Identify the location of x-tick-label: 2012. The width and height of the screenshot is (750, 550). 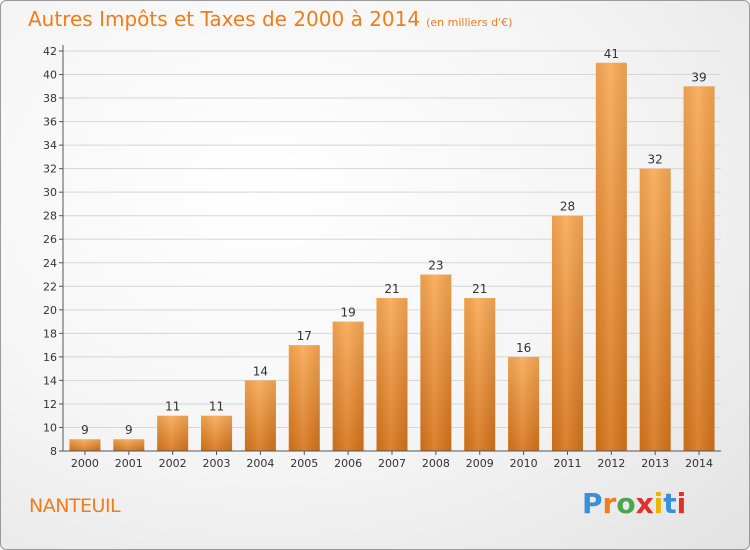
(611, 463).